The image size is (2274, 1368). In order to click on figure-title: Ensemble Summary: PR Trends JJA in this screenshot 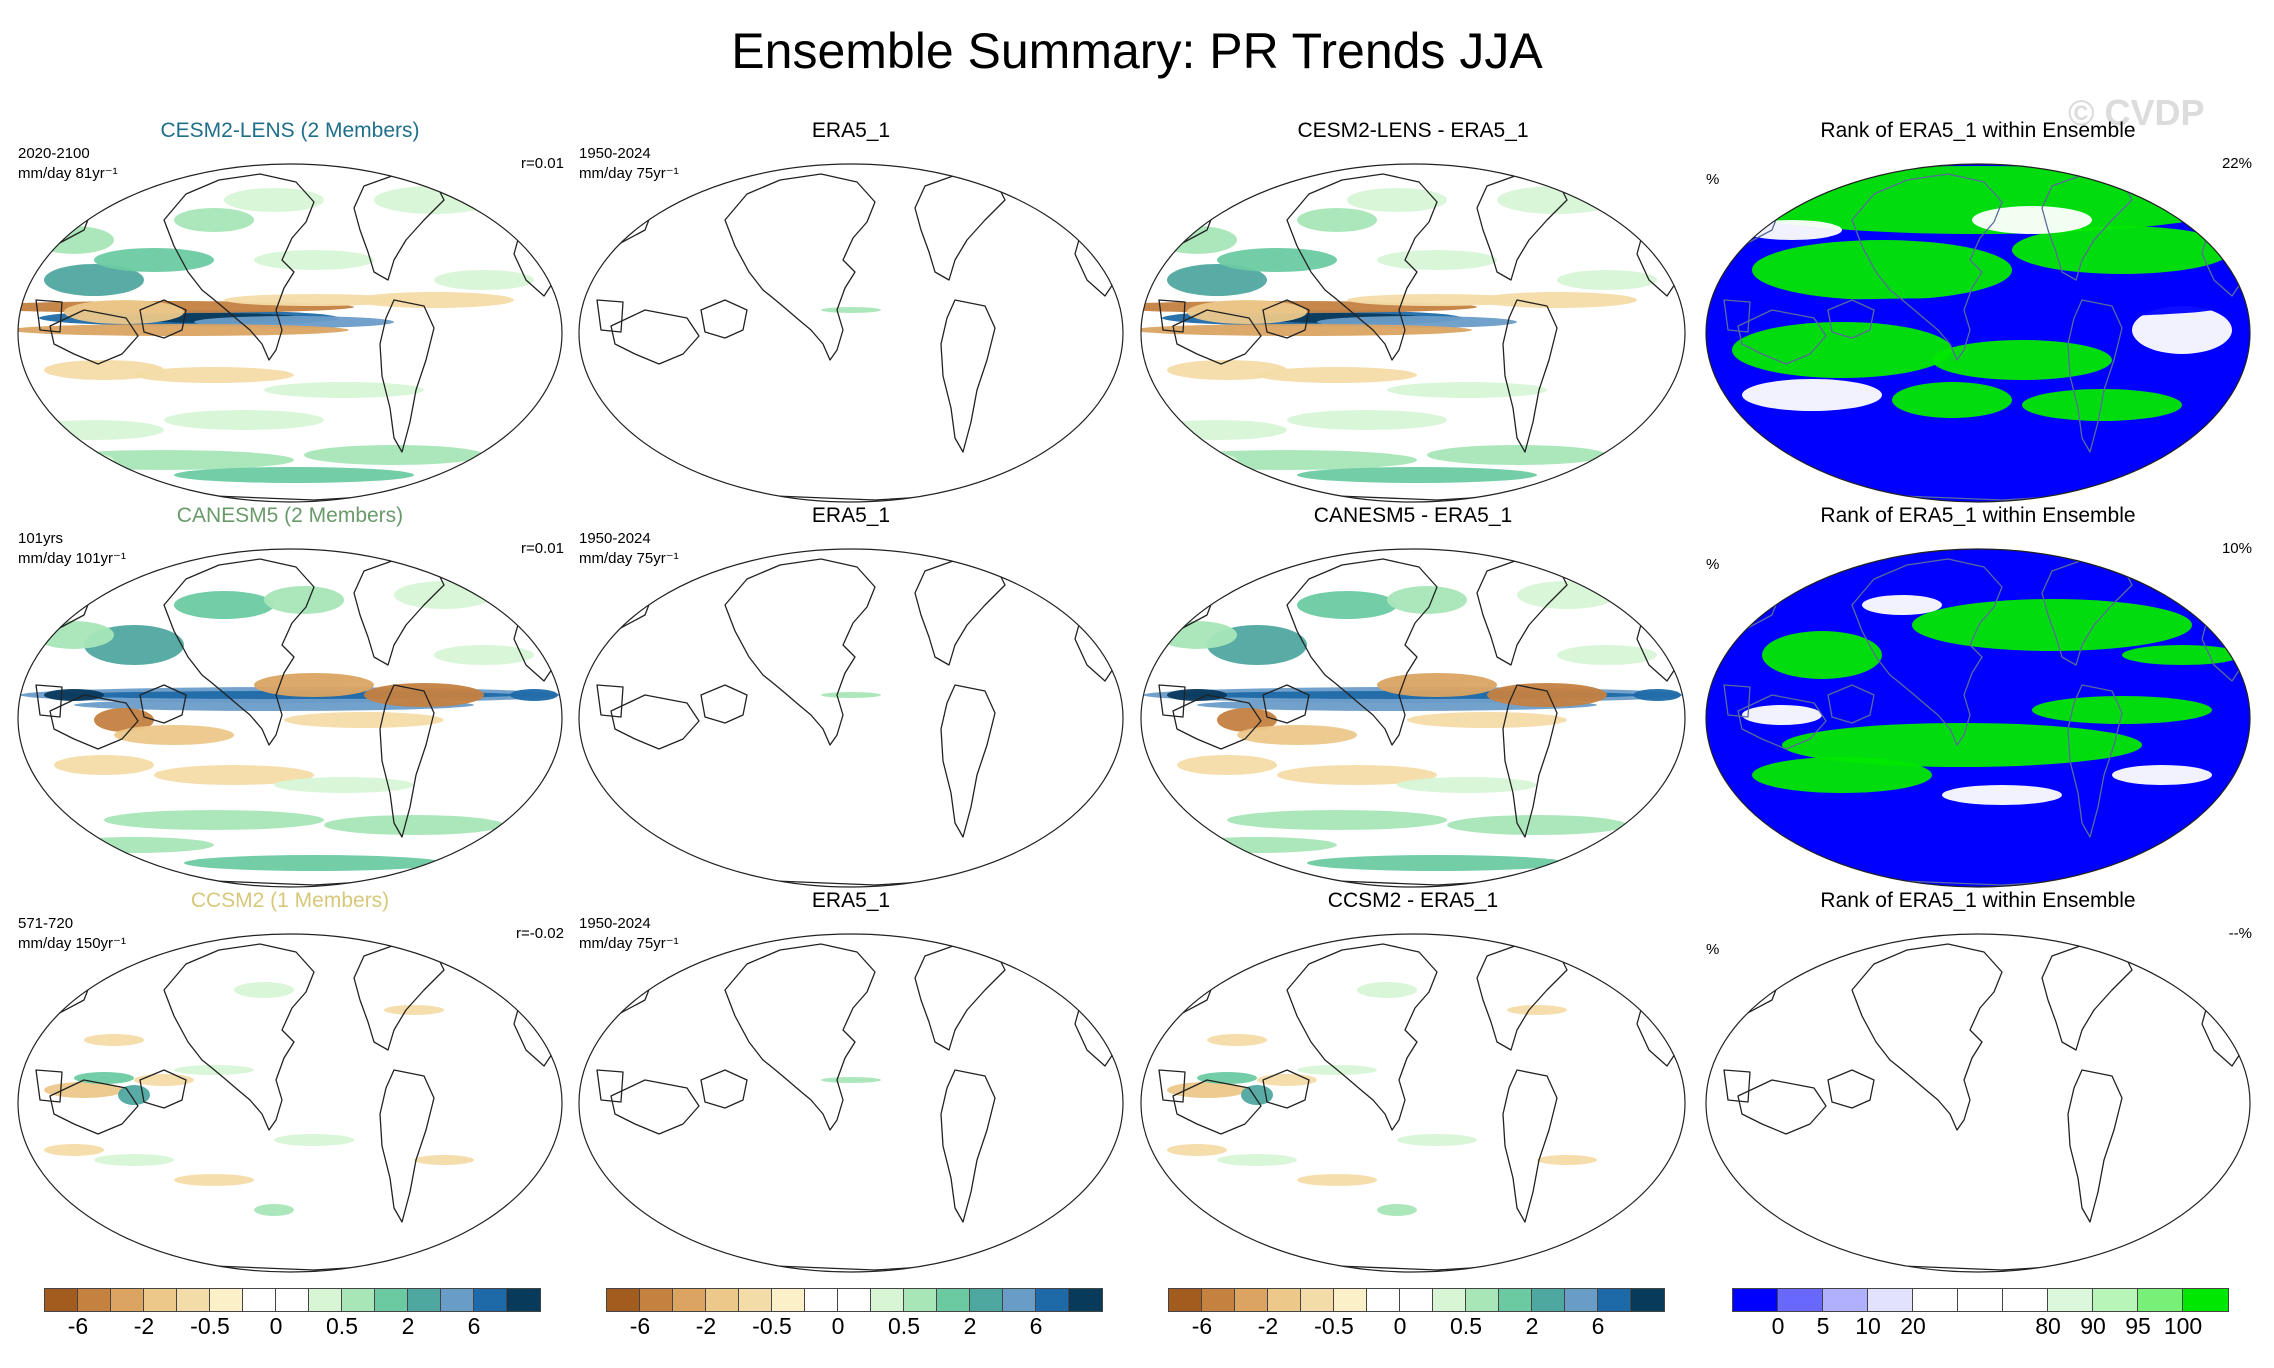, I will do `click(1137, 51)`.